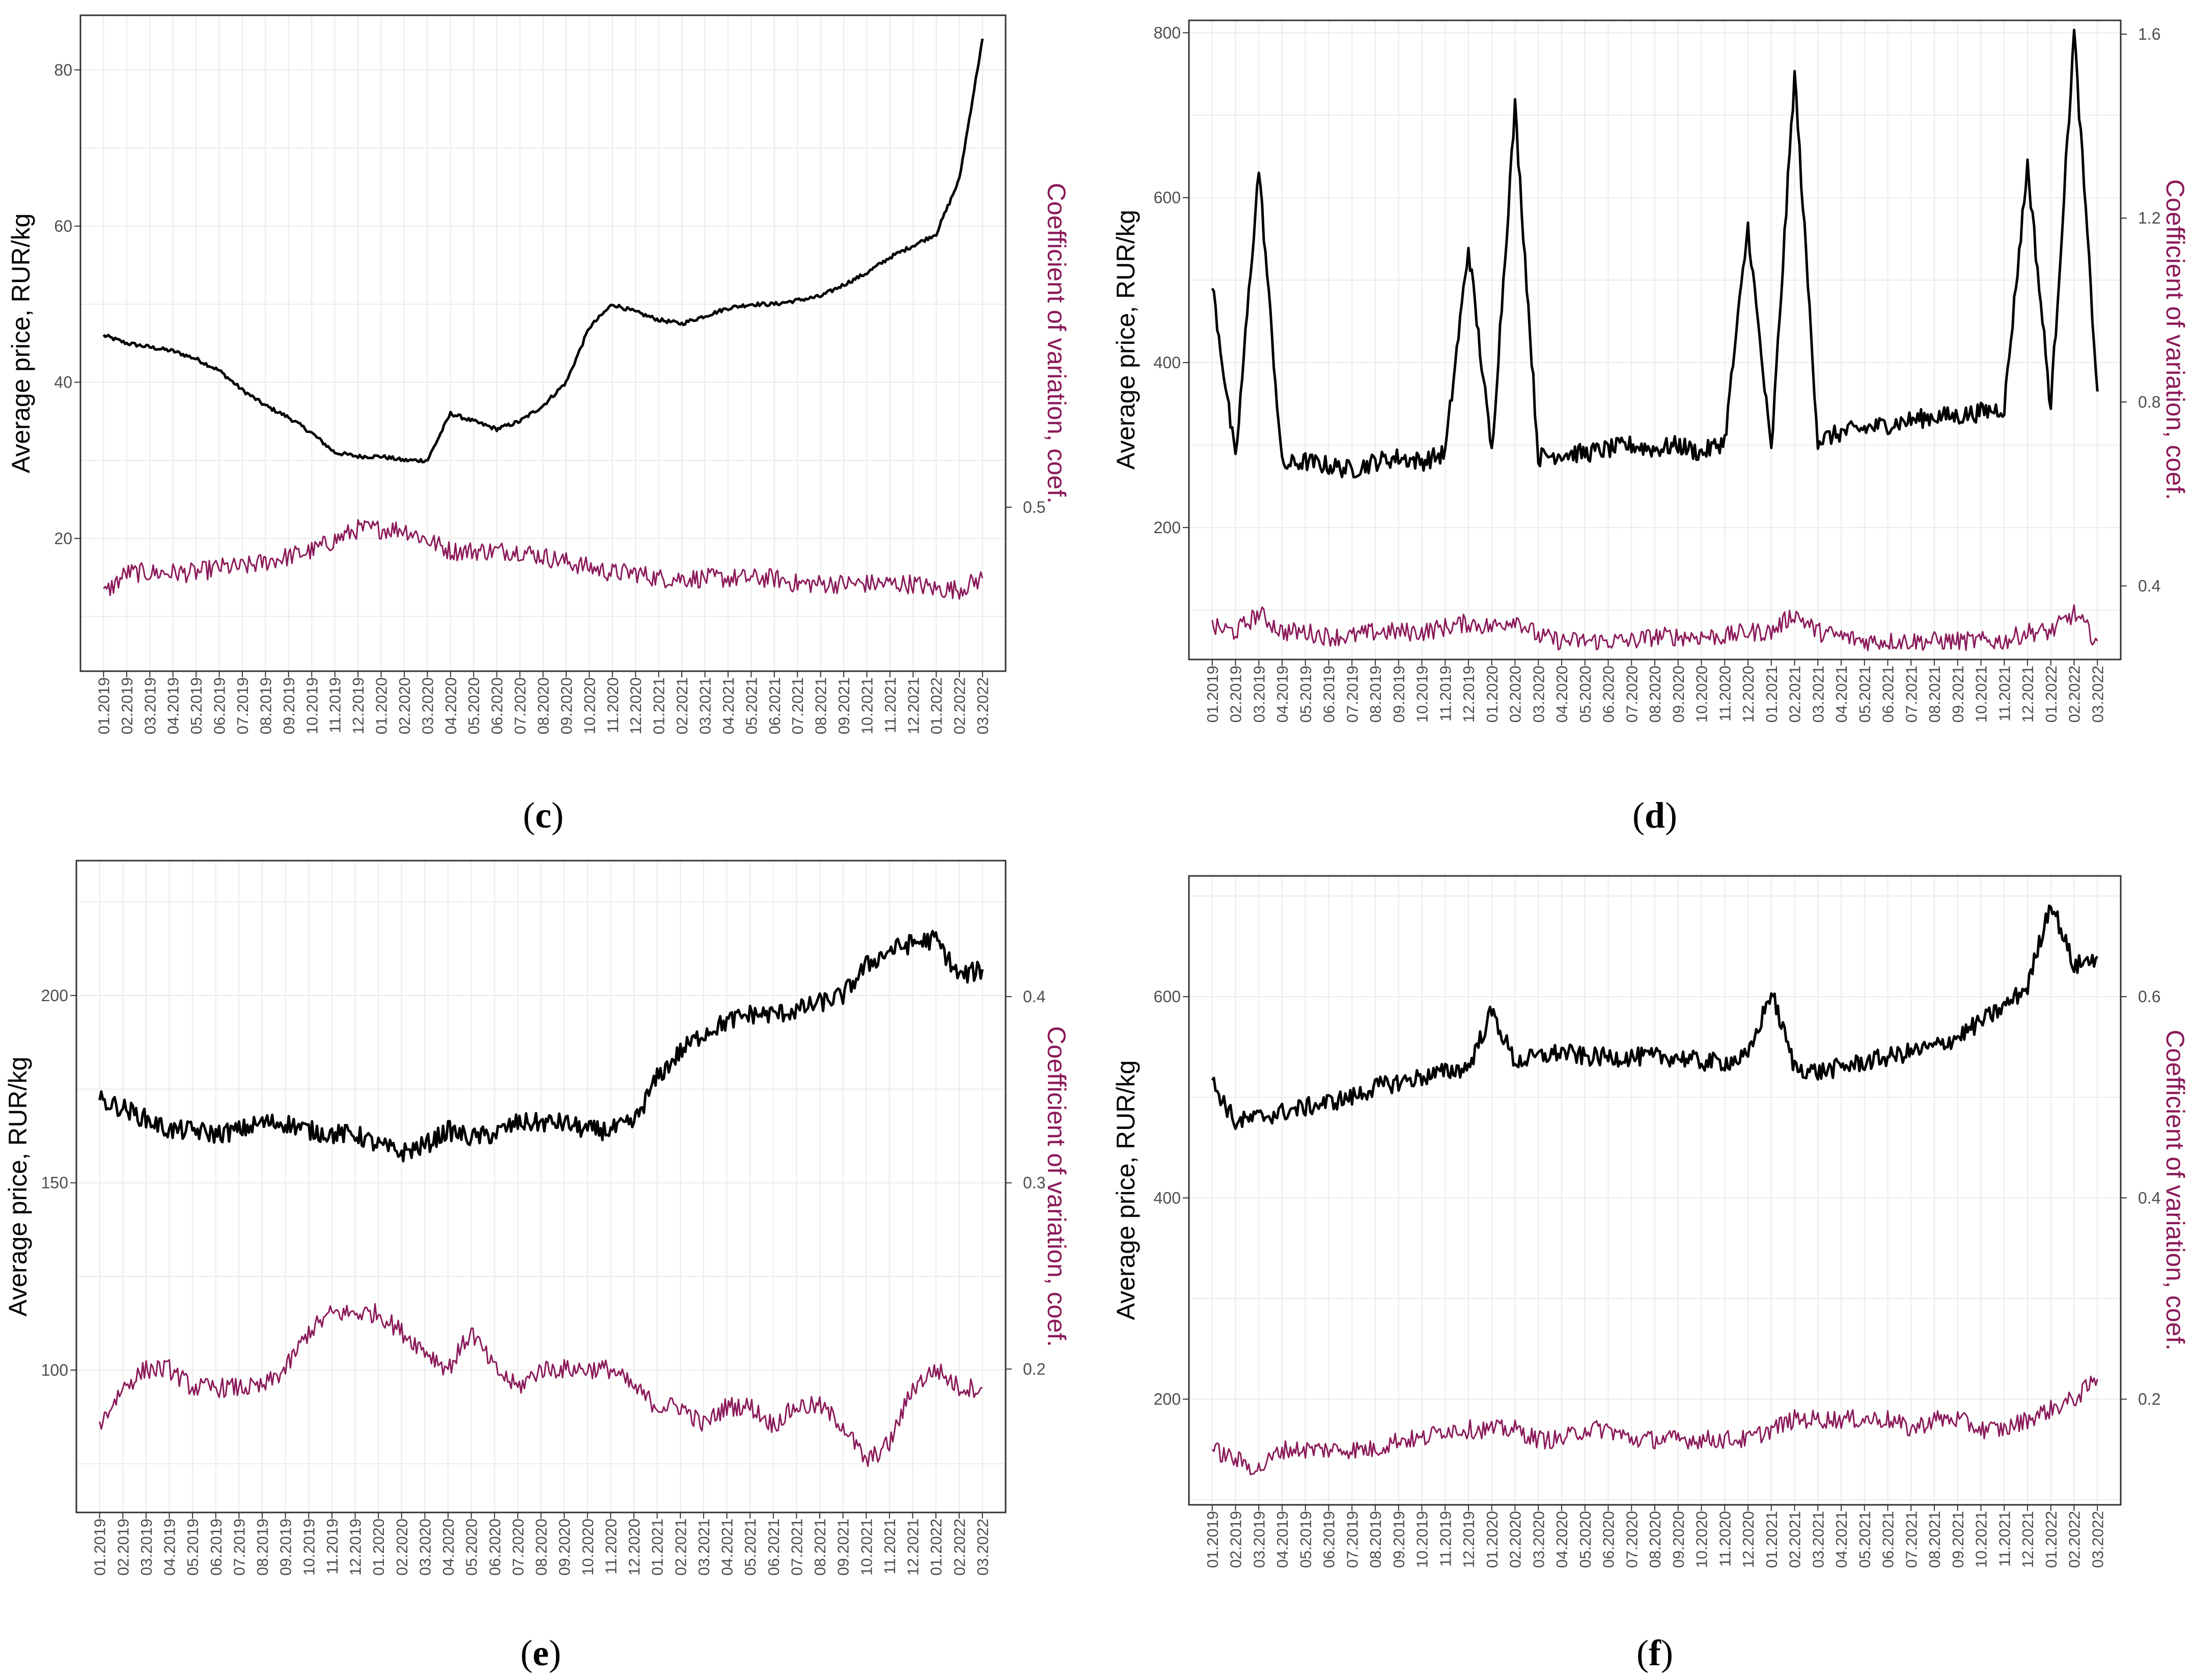  Describe the element at coordinates (727, 1547) in the screenshot. I see `x-tick-label: 04.2021` at that location.